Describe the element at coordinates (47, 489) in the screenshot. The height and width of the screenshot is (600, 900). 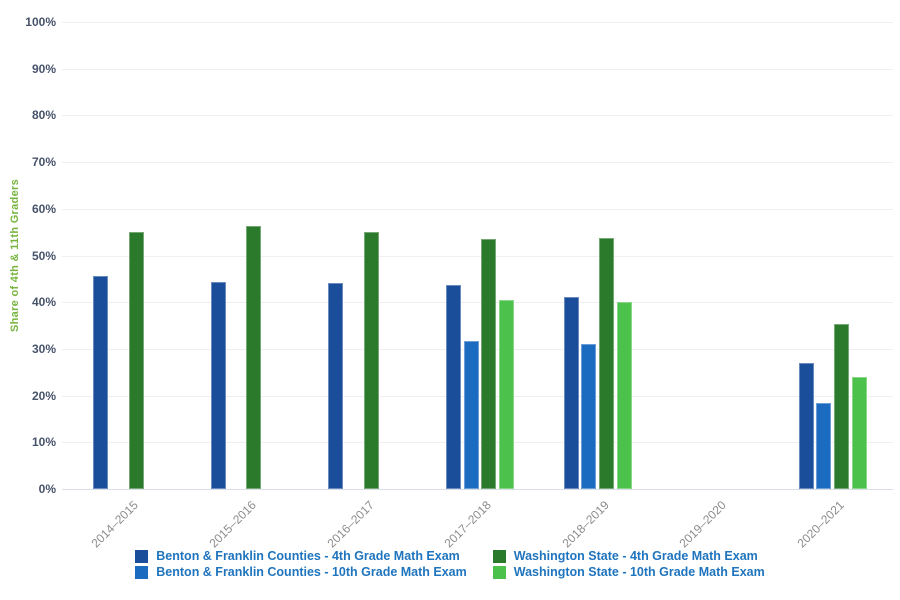
I see `y-axis-tick-label: 0%` at that location.